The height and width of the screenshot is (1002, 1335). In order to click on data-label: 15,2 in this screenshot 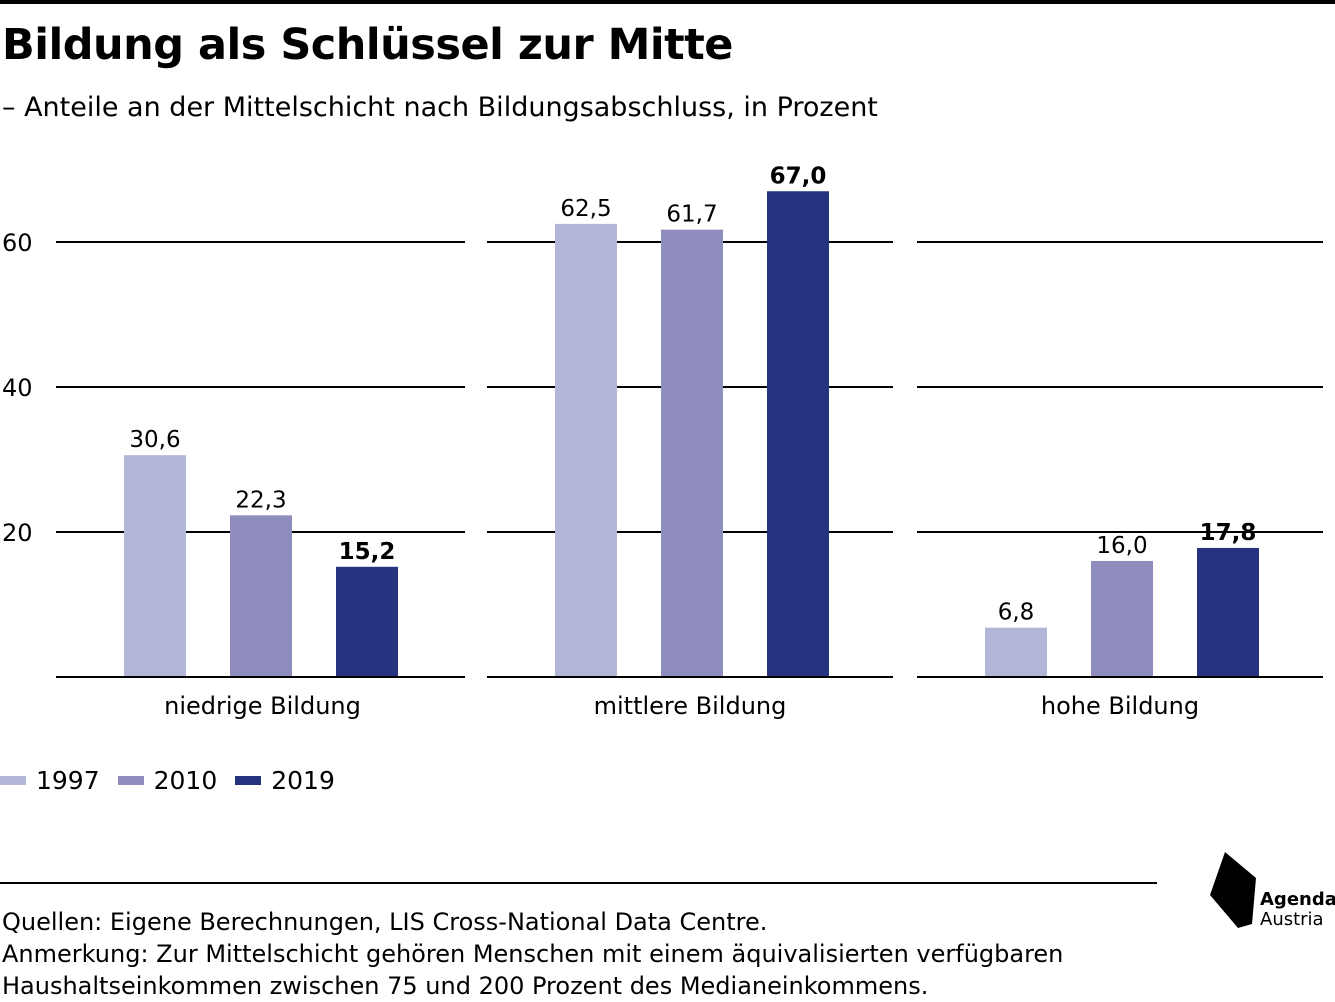, I will do `click(367, 552)`.